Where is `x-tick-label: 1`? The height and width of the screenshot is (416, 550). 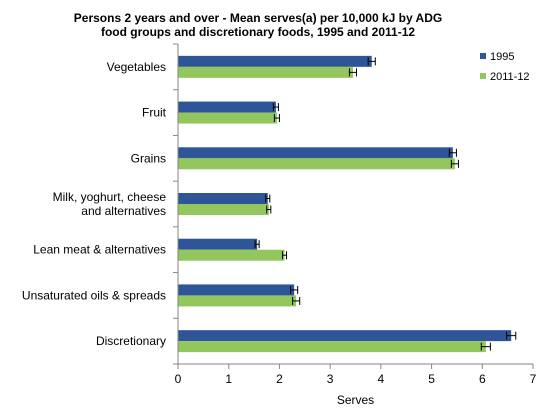
x-tick-label: 1 is located at coordinates (228, 379).